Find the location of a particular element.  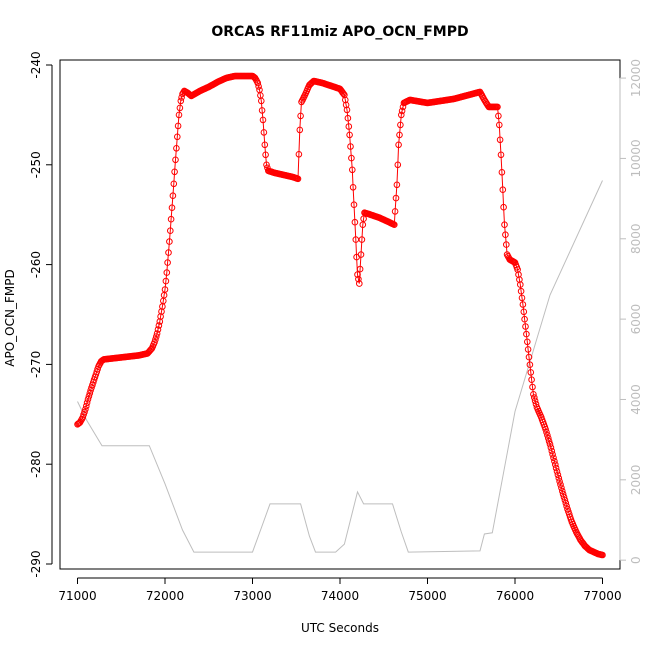

y-tick-label: -290 is located at coordinates (36, 563).